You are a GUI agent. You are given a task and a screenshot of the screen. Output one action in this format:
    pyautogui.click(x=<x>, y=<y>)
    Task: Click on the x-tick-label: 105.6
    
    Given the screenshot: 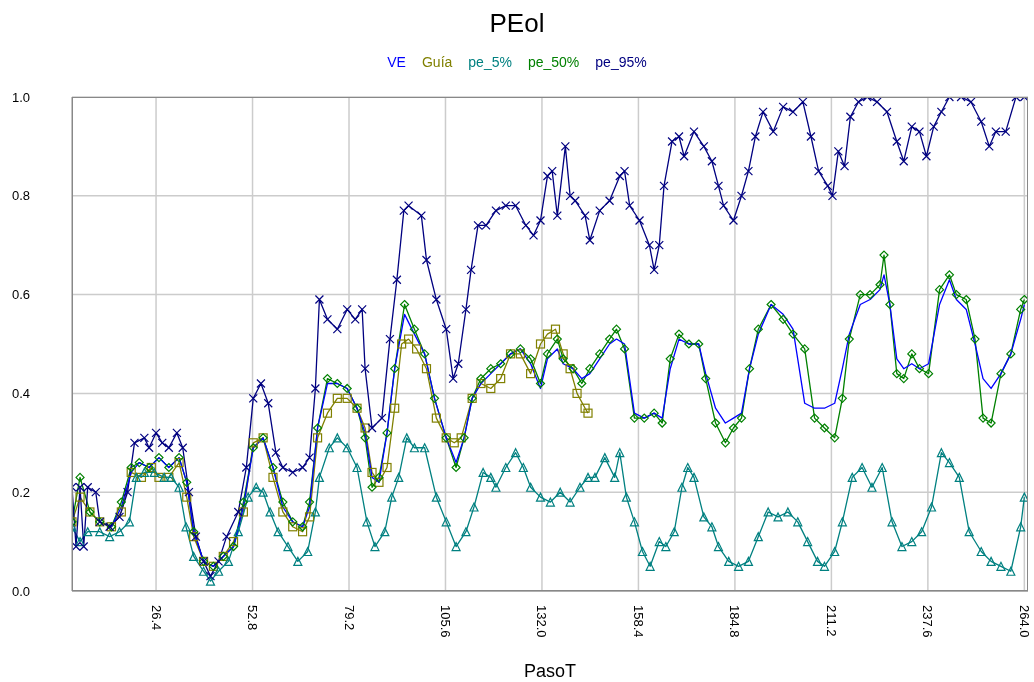 What is the action you would take?
    pyautogui.click(x=445, y=621)
    